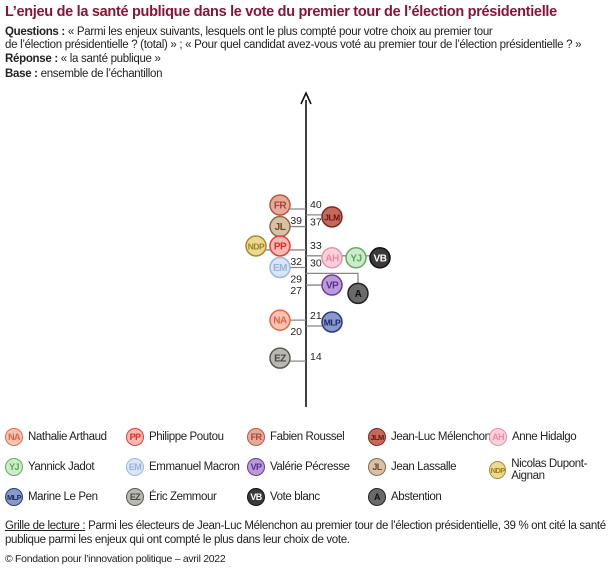  I want to click on legend-marker: JLM, so click(377, 437).